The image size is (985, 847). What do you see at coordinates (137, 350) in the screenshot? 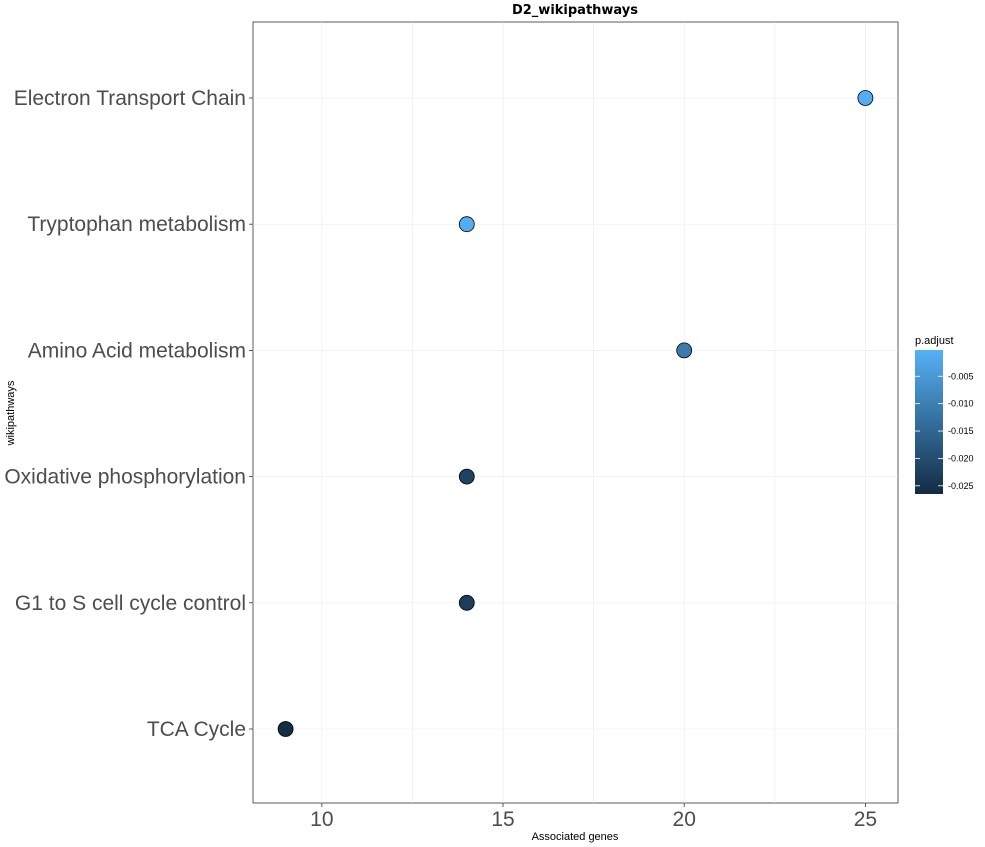
I see `y-tick-label: Amino Acid metabolism` at bounding box center [137, 350].